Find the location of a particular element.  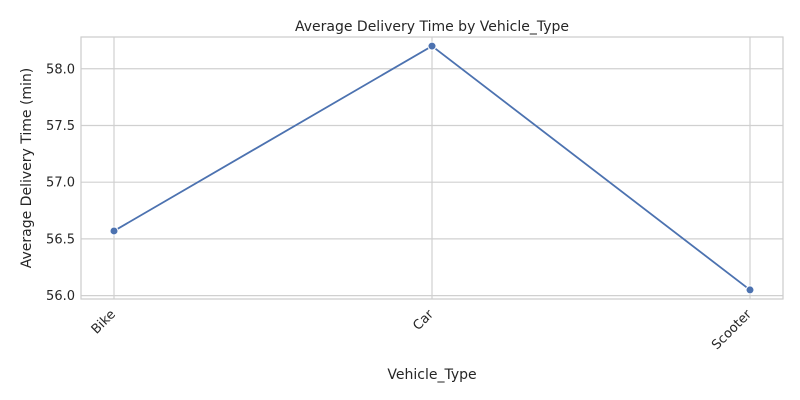

y-tick-label: 57.5 is located at coordinates (60, 126).